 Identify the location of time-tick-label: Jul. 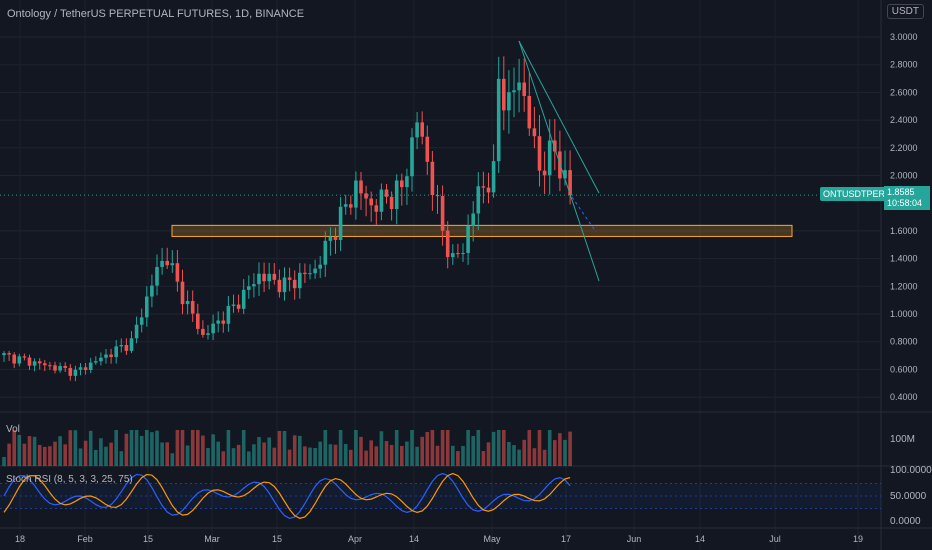
(775, 539).